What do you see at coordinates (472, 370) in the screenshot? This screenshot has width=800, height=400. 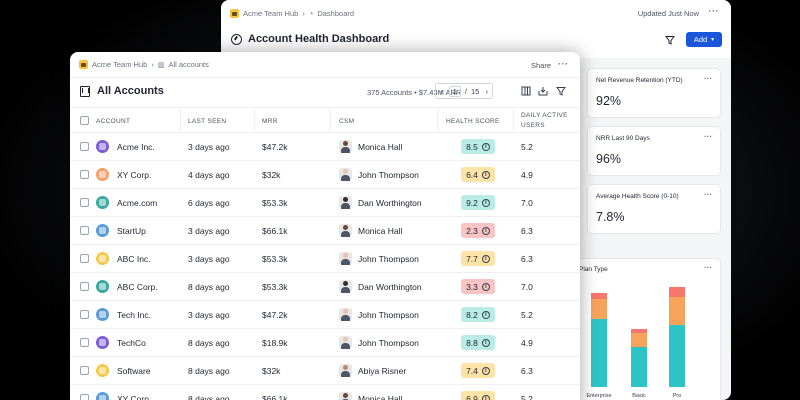 I see `health-score-value: 7.4` at bounding box center [472, 370].